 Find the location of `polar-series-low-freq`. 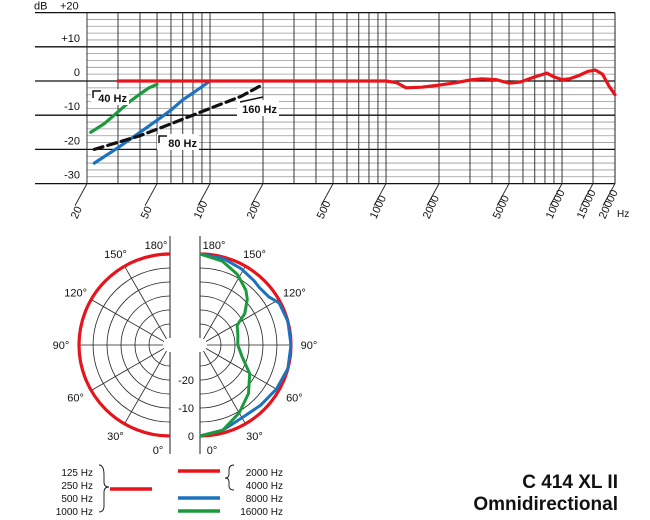

polar-series-low-freq is located at coordinates (124, 345).